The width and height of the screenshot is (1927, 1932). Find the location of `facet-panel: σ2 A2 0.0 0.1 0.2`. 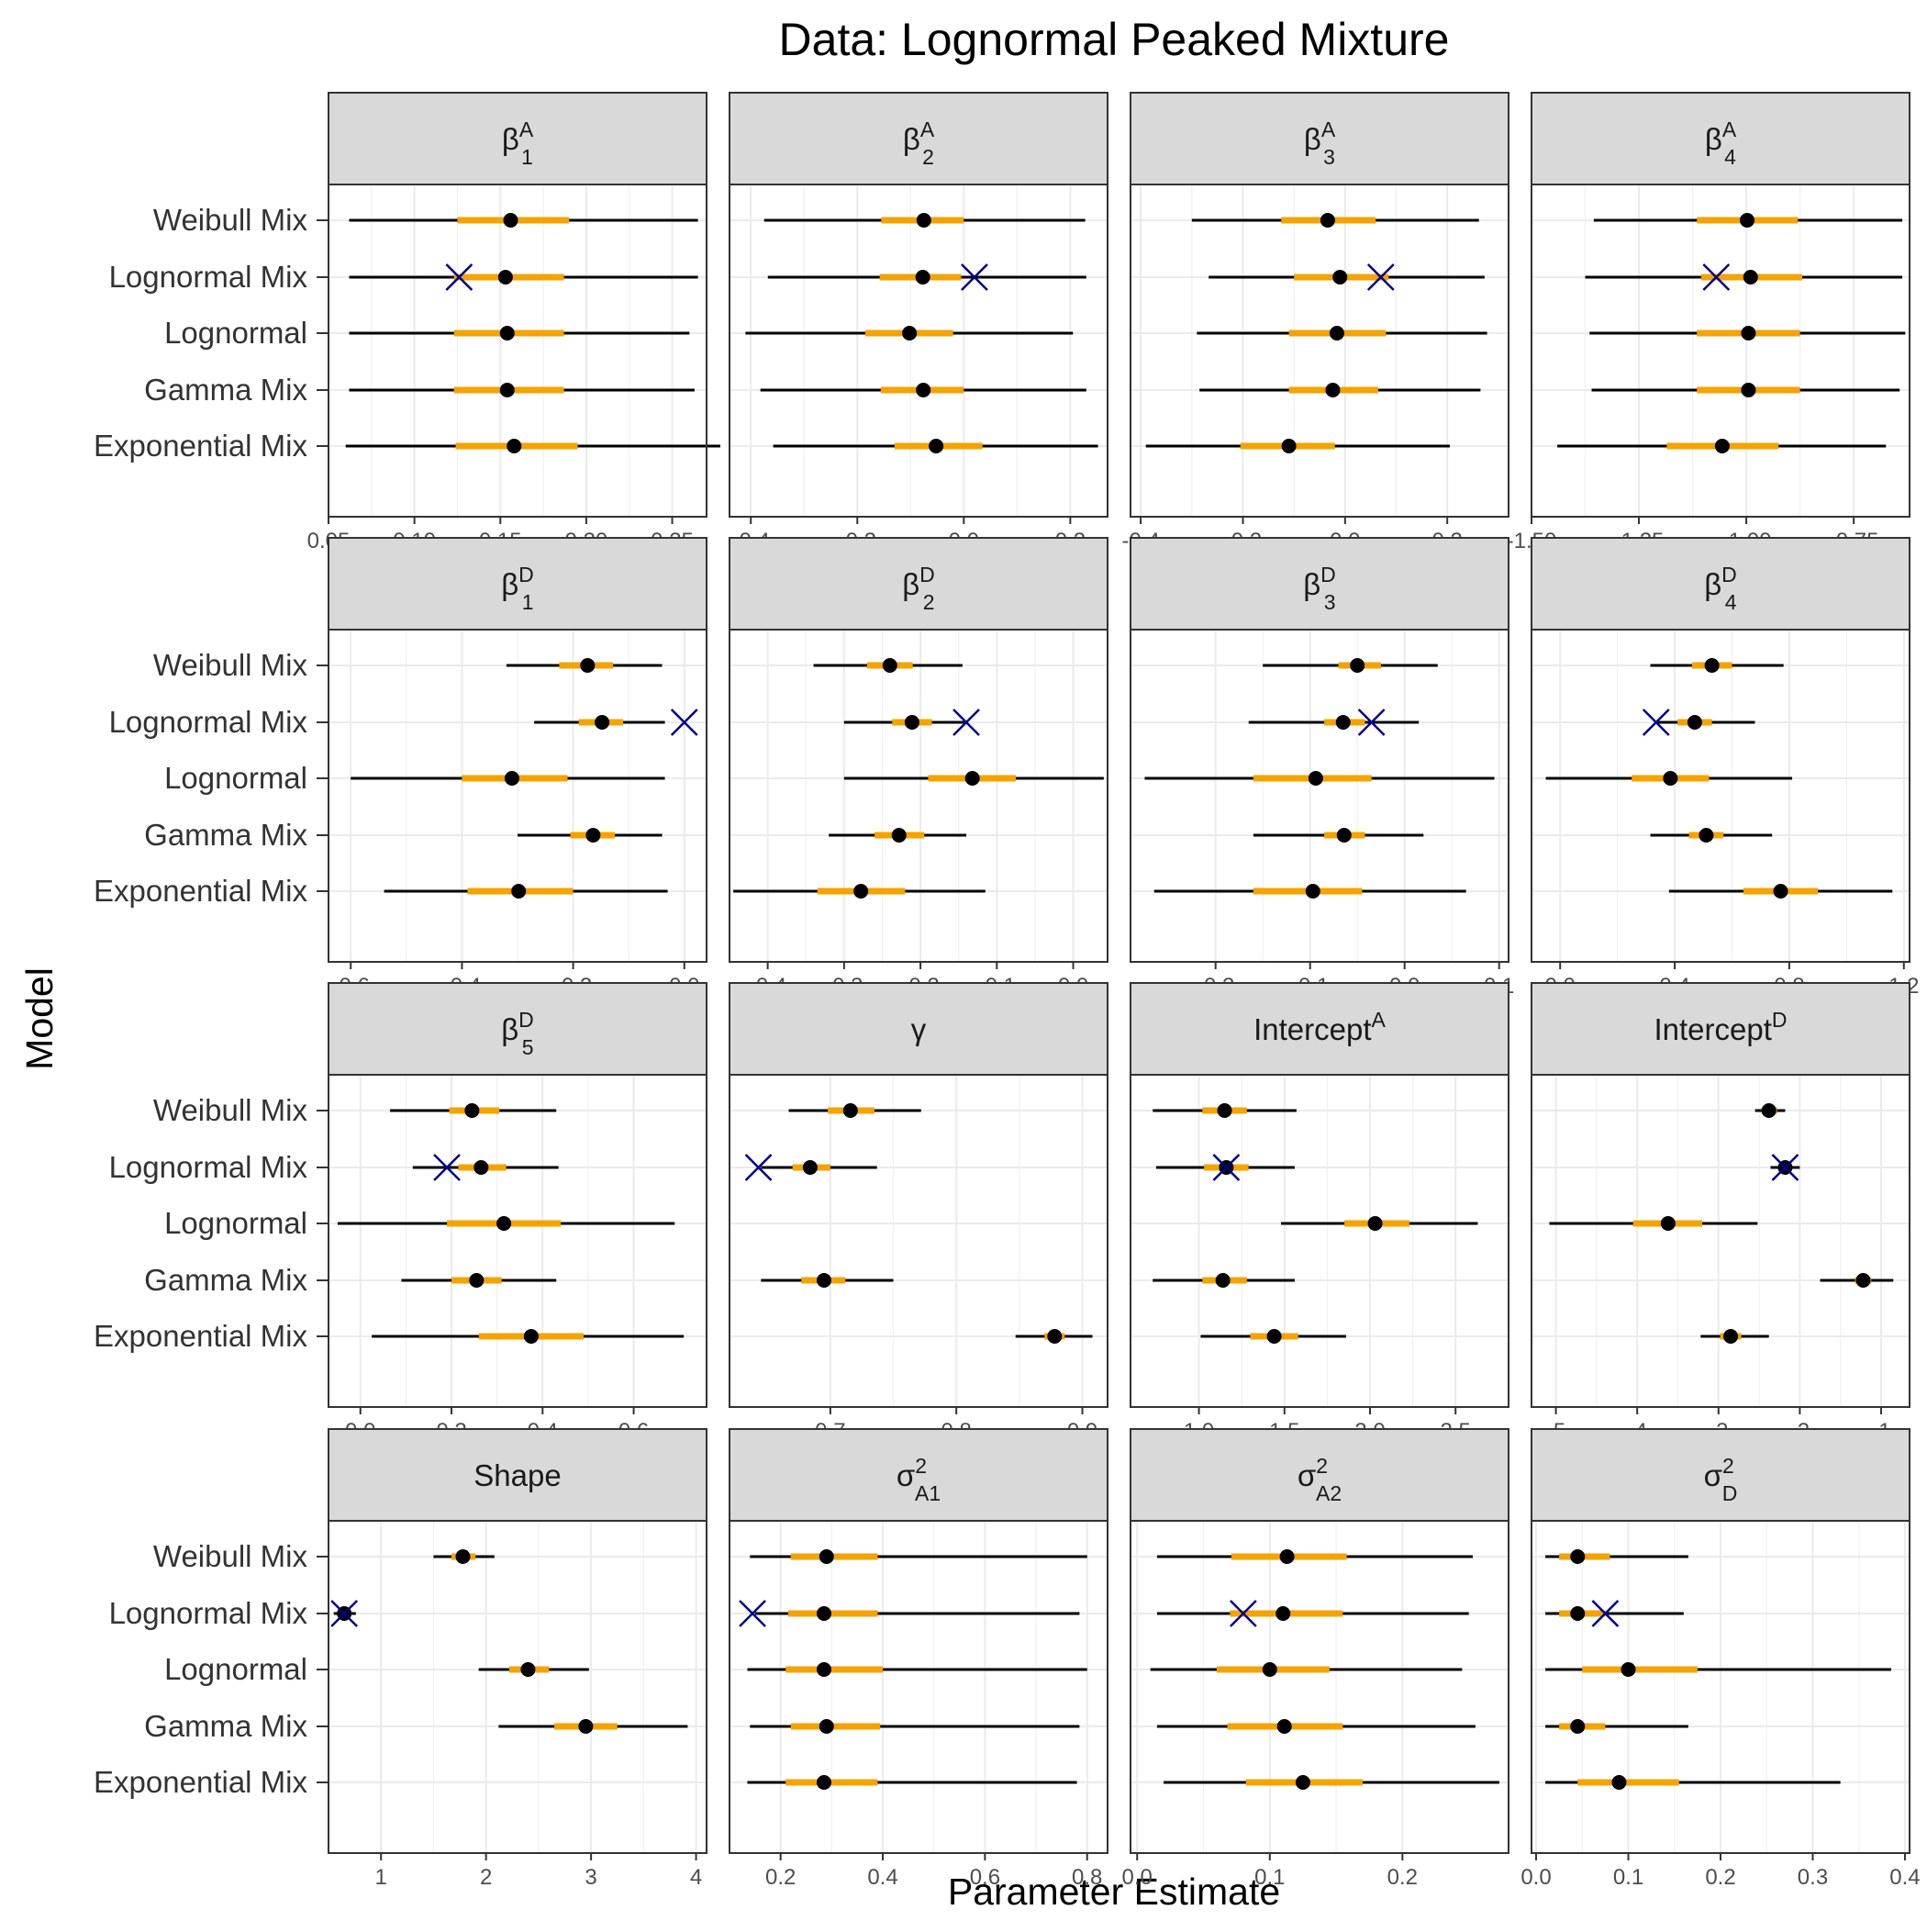

facet-panel: σ2 A2 0.0 0.1 0.2 is located at coordinates (1315, 1659).